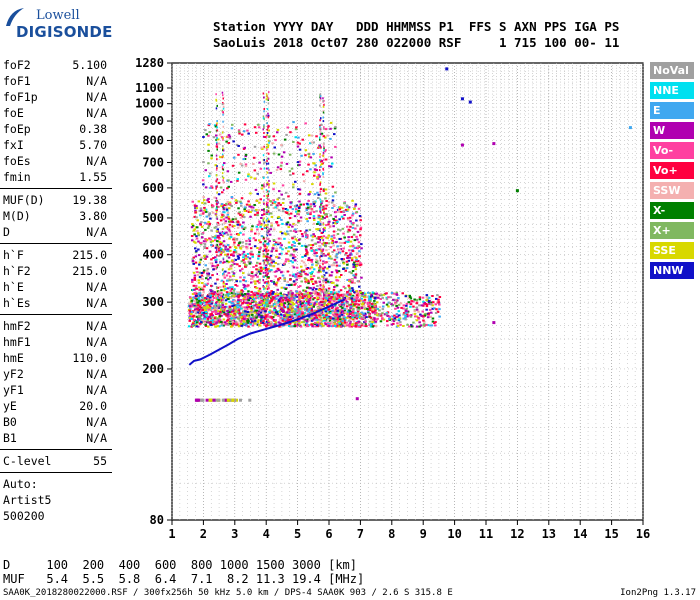 This screenshot has width=700, height=600. What do you see at coordinates (470, 102) in the screenshot?
I see `isolated-echo` at bounding box center [470, 102].